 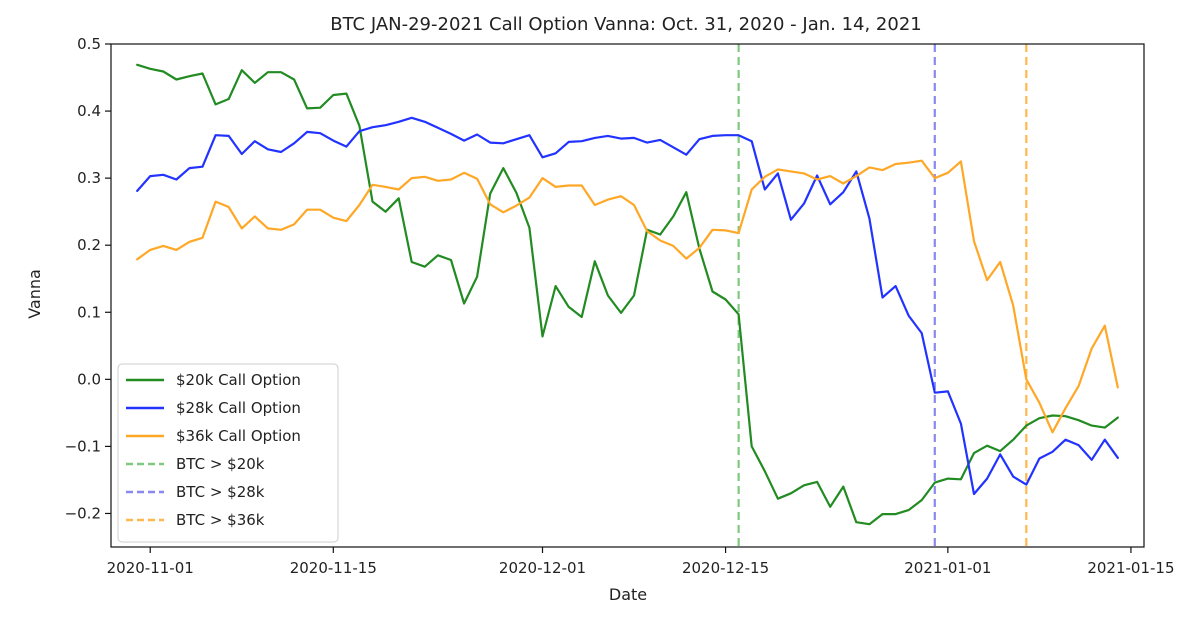 What do you see at coordinates (150, 568) in the screenshot?
I see `x-tick-label-1: 2020-11-01` at bounding box center [150, 568].